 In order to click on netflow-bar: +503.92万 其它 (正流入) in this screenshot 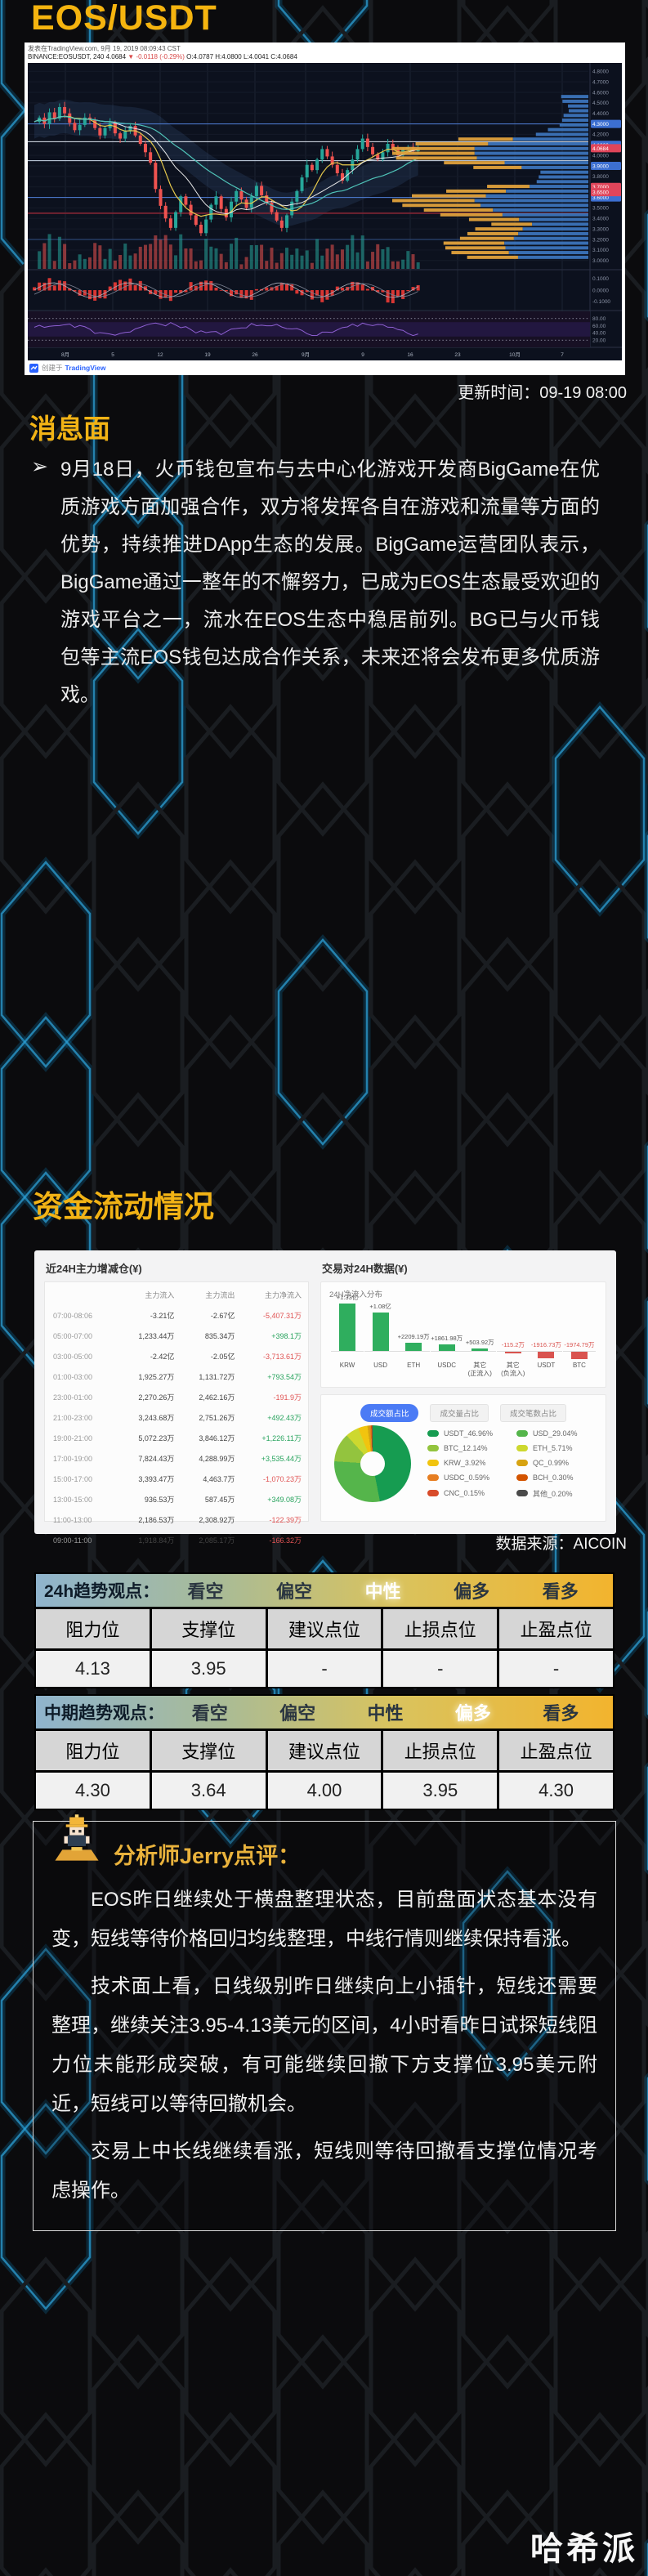, I will do `click(480, 1341)`.